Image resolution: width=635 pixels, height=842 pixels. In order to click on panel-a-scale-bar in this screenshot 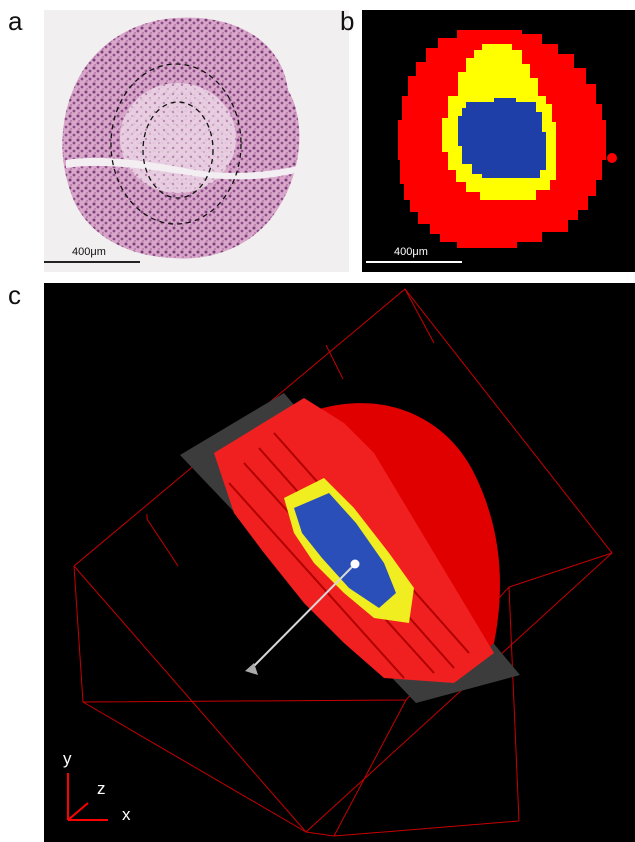, I will do `click(92, 262)`.